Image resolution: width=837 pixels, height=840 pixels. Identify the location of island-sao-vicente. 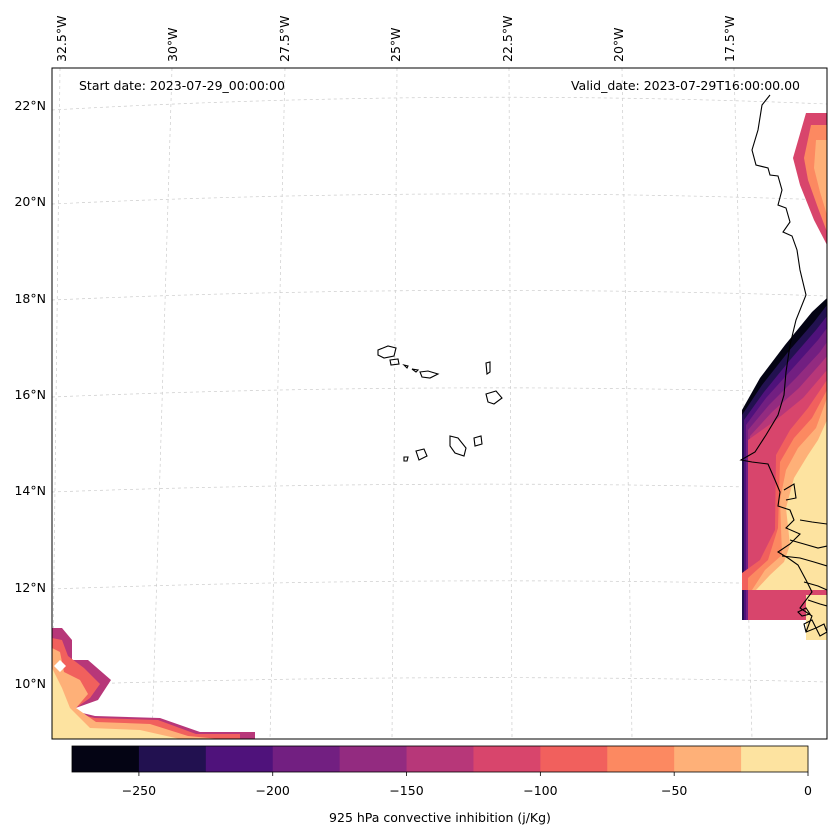
(394, 362).